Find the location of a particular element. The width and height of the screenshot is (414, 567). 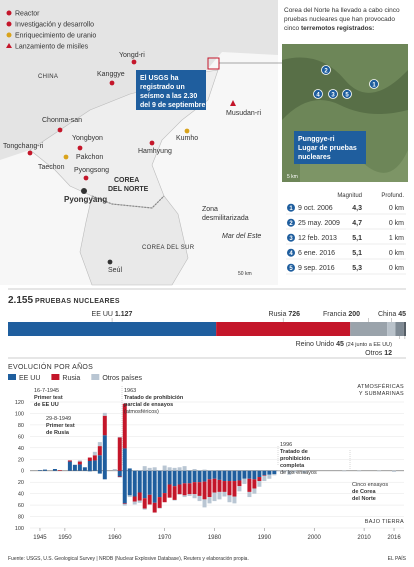

row-date: 25 may. 2009 is located at coordinates (319, 223).